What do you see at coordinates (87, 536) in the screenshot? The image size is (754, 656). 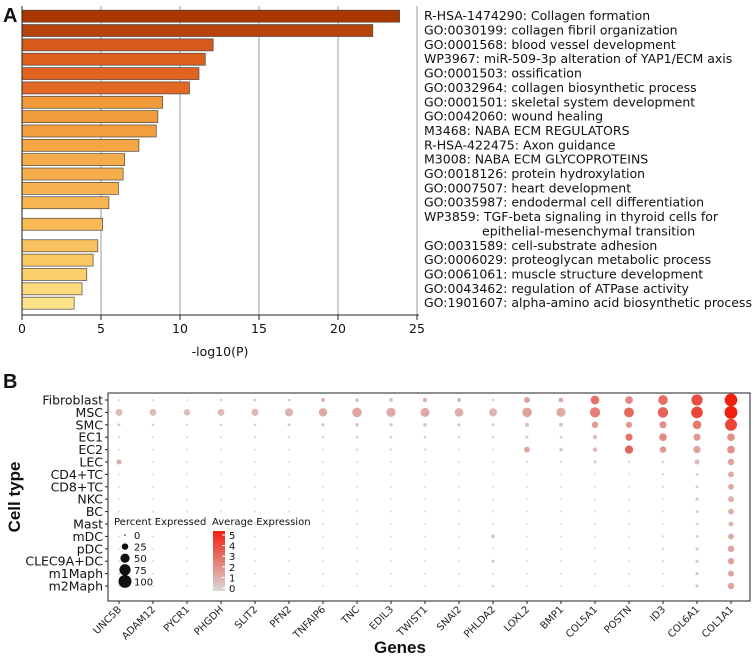 I see `cell-type-label: mDC` at bounding box center [87, 536].